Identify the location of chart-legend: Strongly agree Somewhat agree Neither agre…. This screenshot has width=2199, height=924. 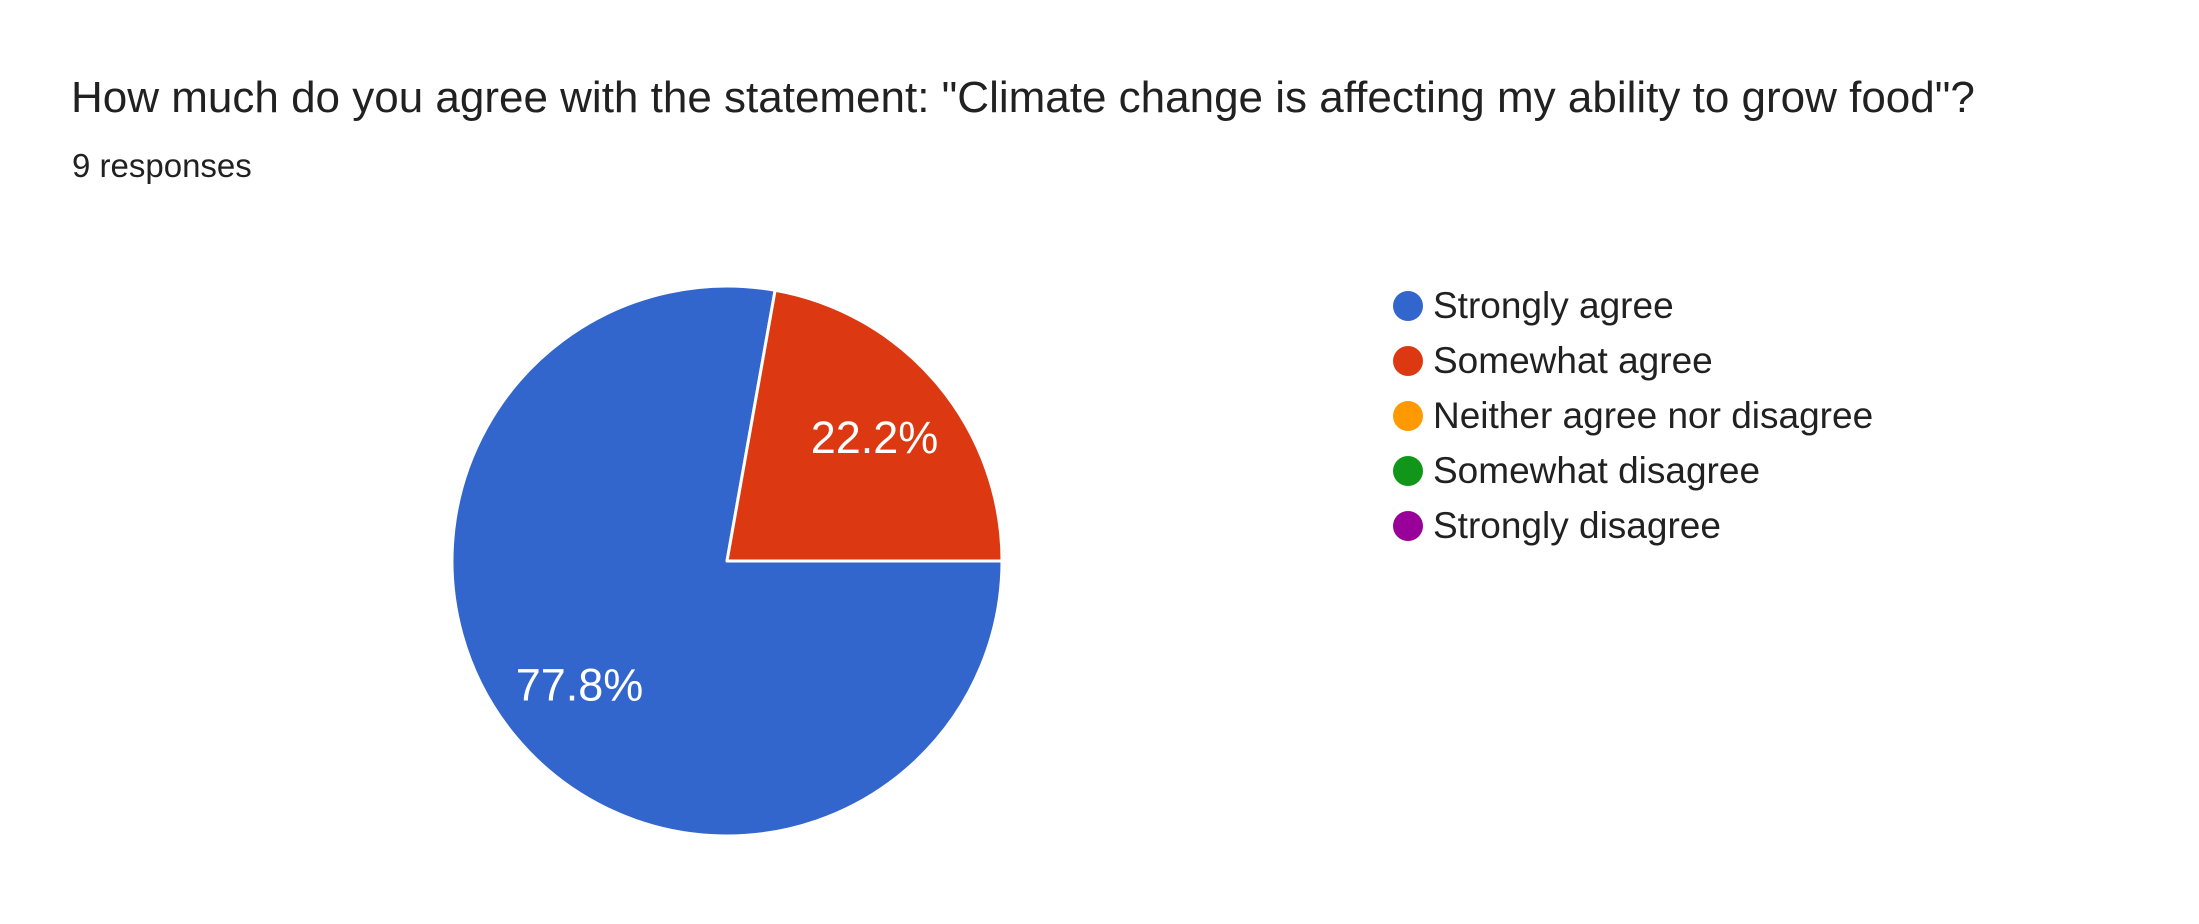
(1633, 415).